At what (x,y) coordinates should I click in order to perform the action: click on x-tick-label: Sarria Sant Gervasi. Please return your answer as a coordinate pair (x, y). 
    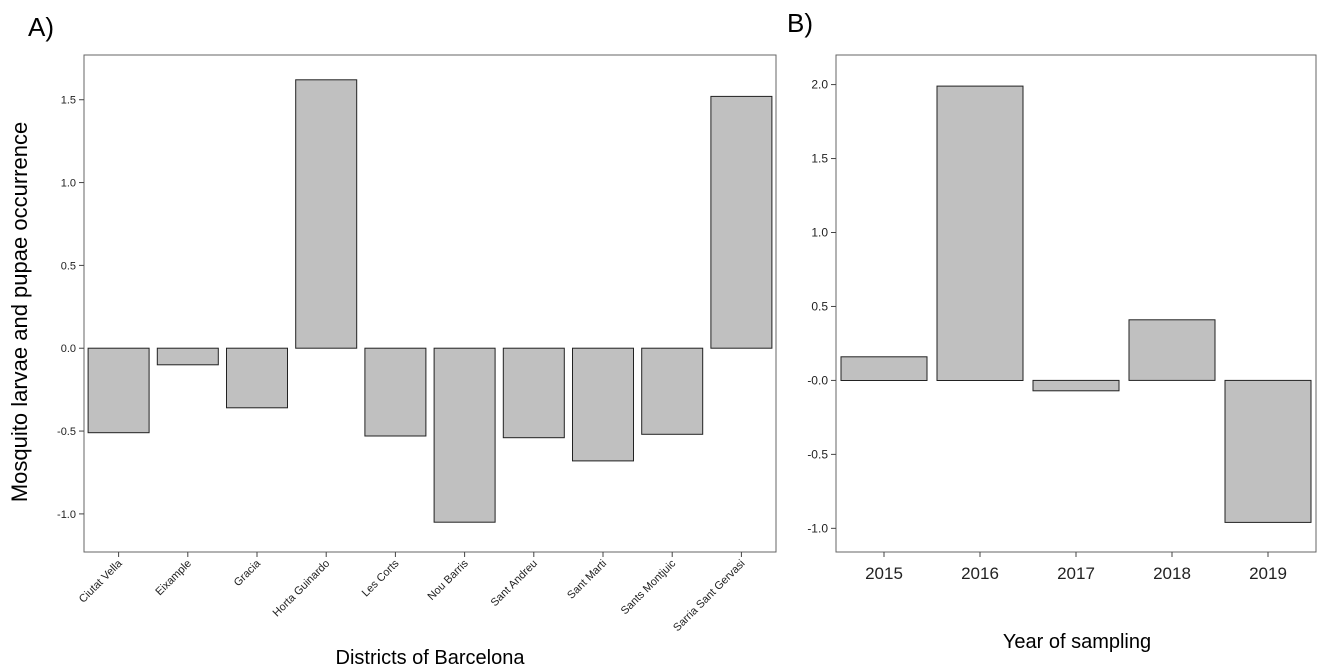
    Looking at the image, I should click on (709, 596).